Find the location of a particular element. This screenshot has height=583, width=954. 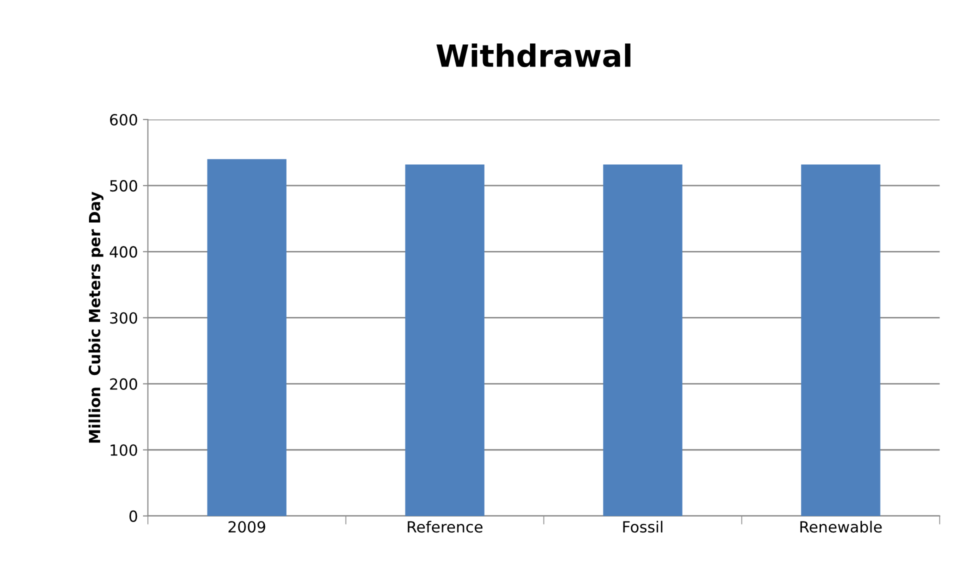

x-tick-label: 2009 is located at coordinates (247, 527).